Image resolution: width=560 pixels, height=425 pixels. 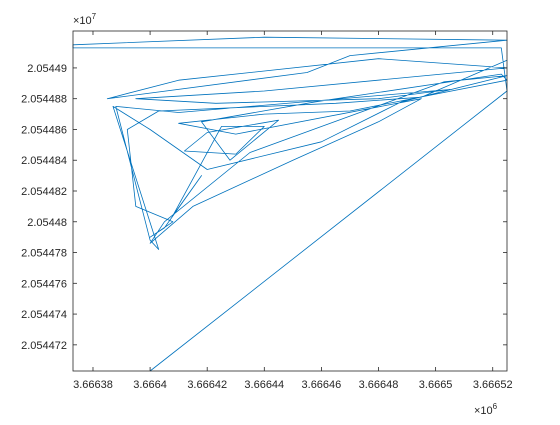 I want to click on y-tick-label-3: 2.054476, so click(x=44, y=284).